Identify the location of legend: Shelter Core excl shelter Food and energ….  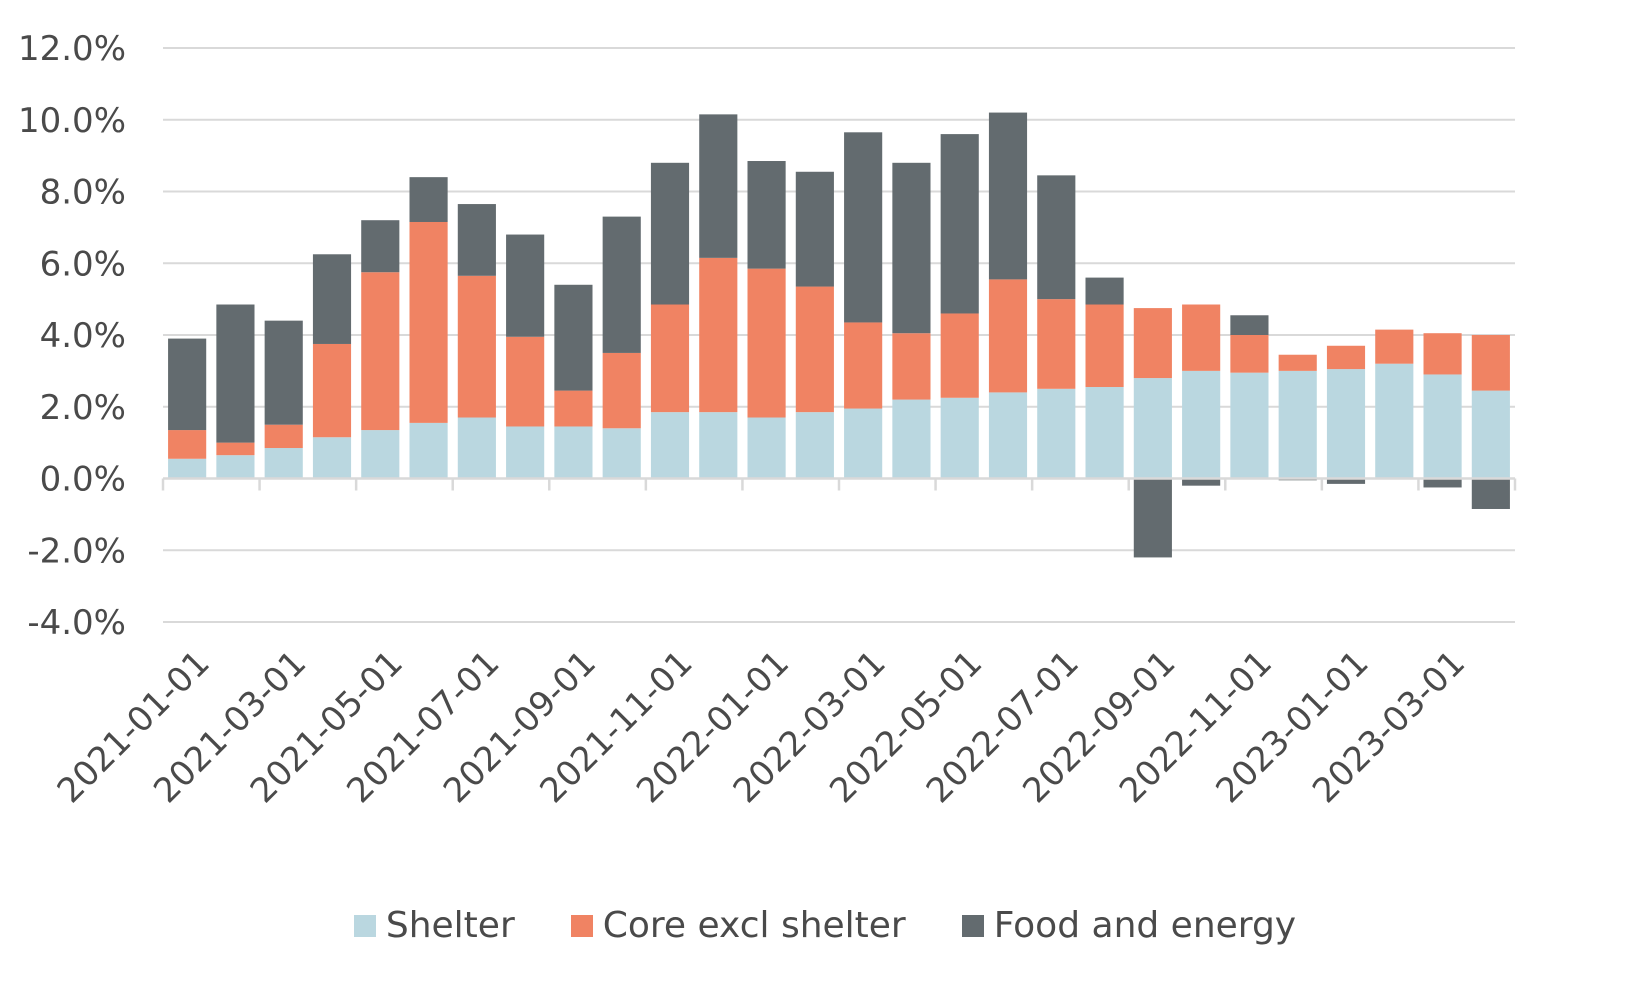
(825, 925).